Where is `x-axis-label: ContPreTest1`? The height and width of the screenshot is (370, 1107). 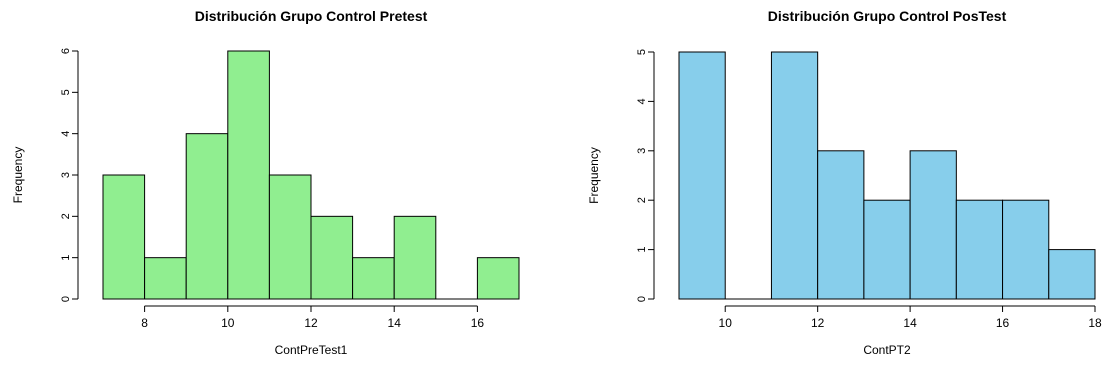 x-axis-label: ContPreTest1 is located at coordinates (311, 350).